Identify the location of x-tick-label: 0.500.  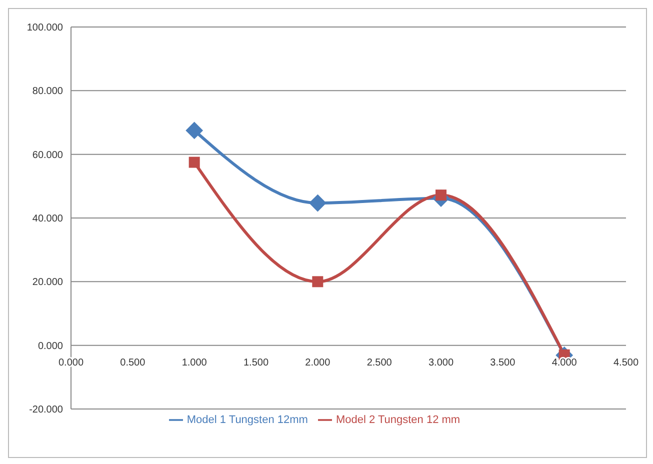
(133, 362).